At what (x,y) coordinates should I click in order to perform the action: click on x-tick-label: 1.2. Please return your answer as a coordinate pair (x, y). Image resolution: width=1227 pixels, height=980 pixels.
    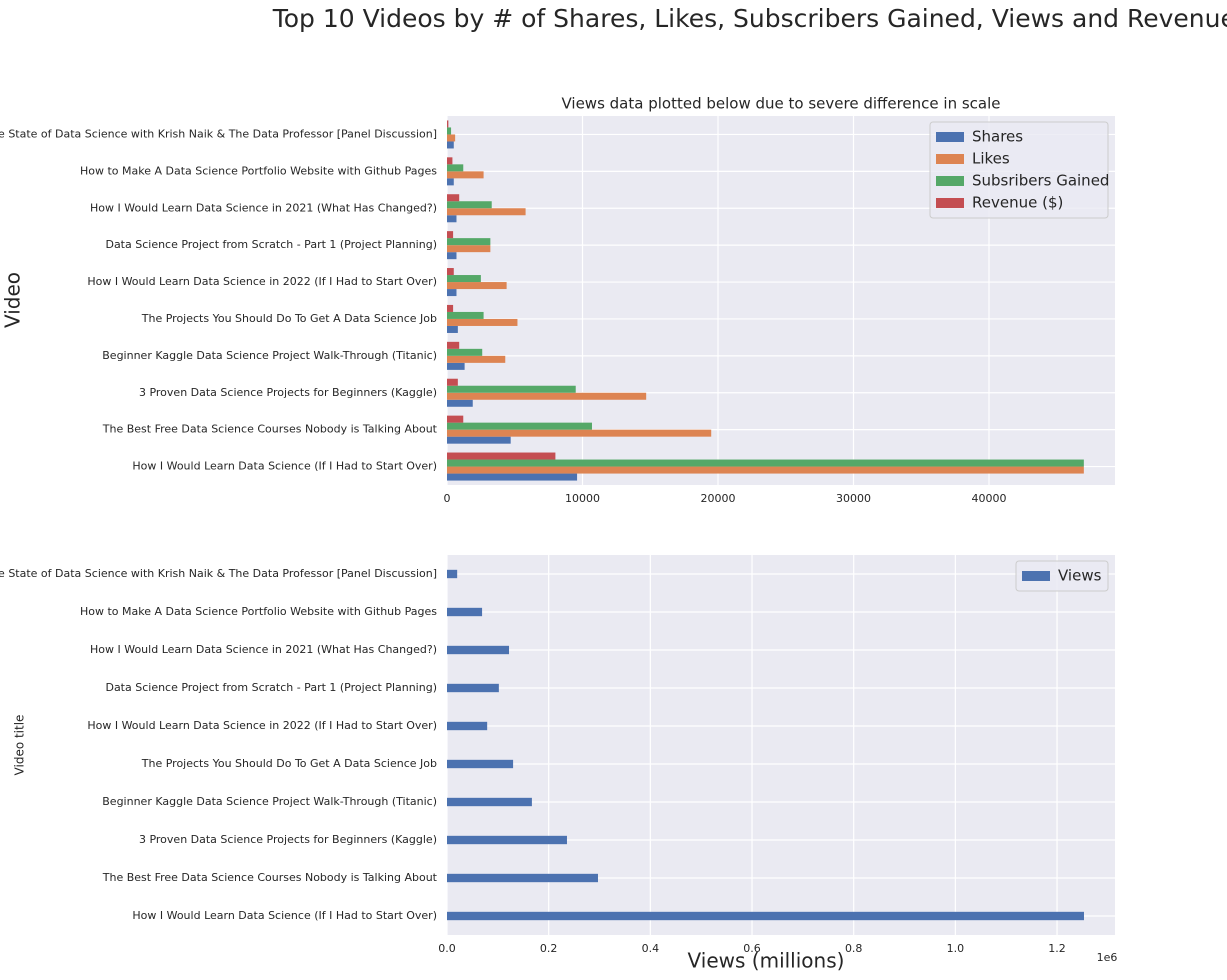
    Looking at the image, I should click on (1057, 948).